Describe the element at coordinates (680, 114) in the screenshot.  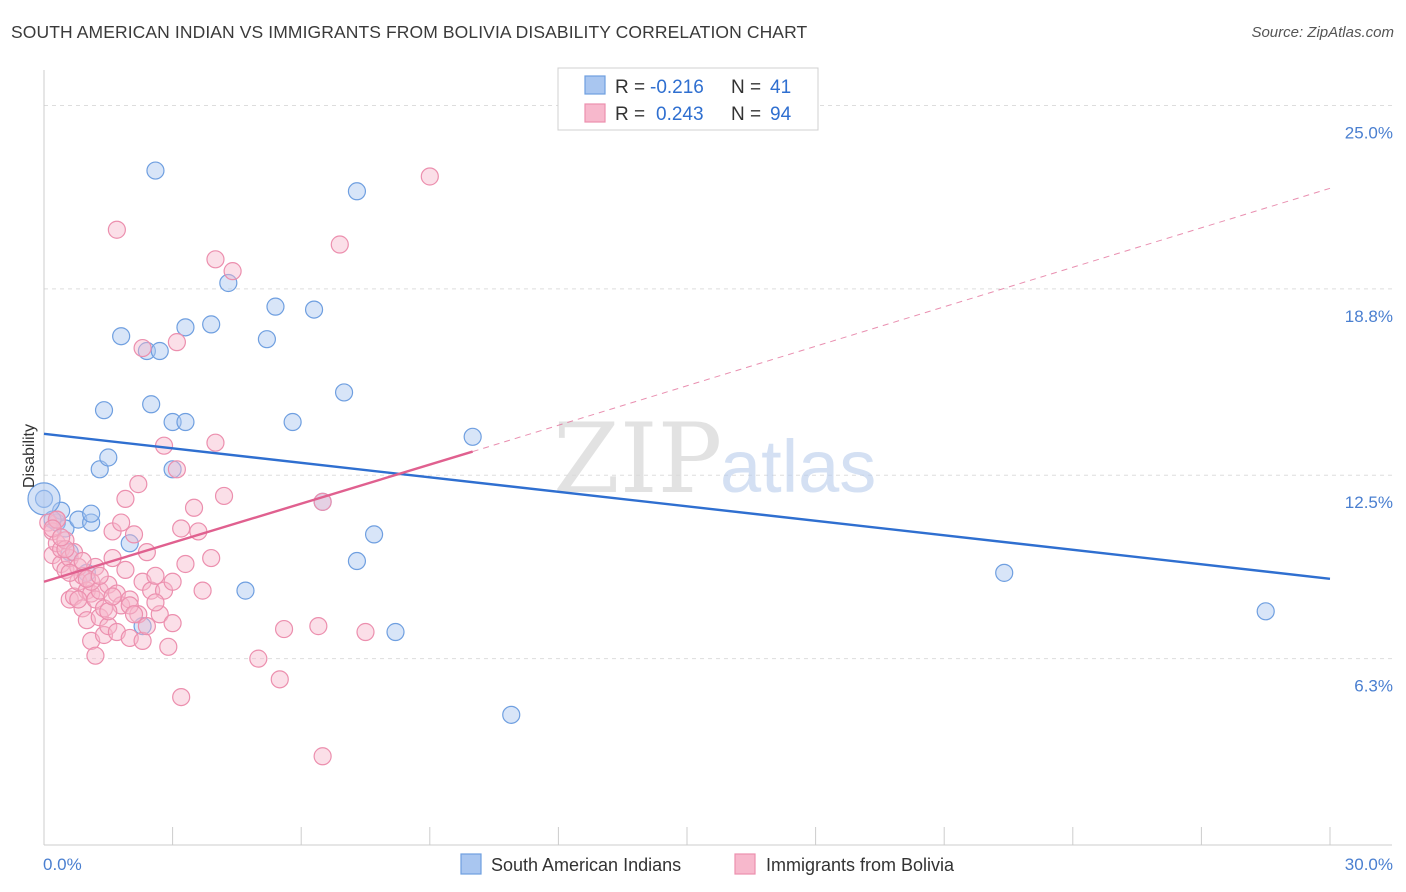
I see `legend-r-value-2: 0.243` at that location.